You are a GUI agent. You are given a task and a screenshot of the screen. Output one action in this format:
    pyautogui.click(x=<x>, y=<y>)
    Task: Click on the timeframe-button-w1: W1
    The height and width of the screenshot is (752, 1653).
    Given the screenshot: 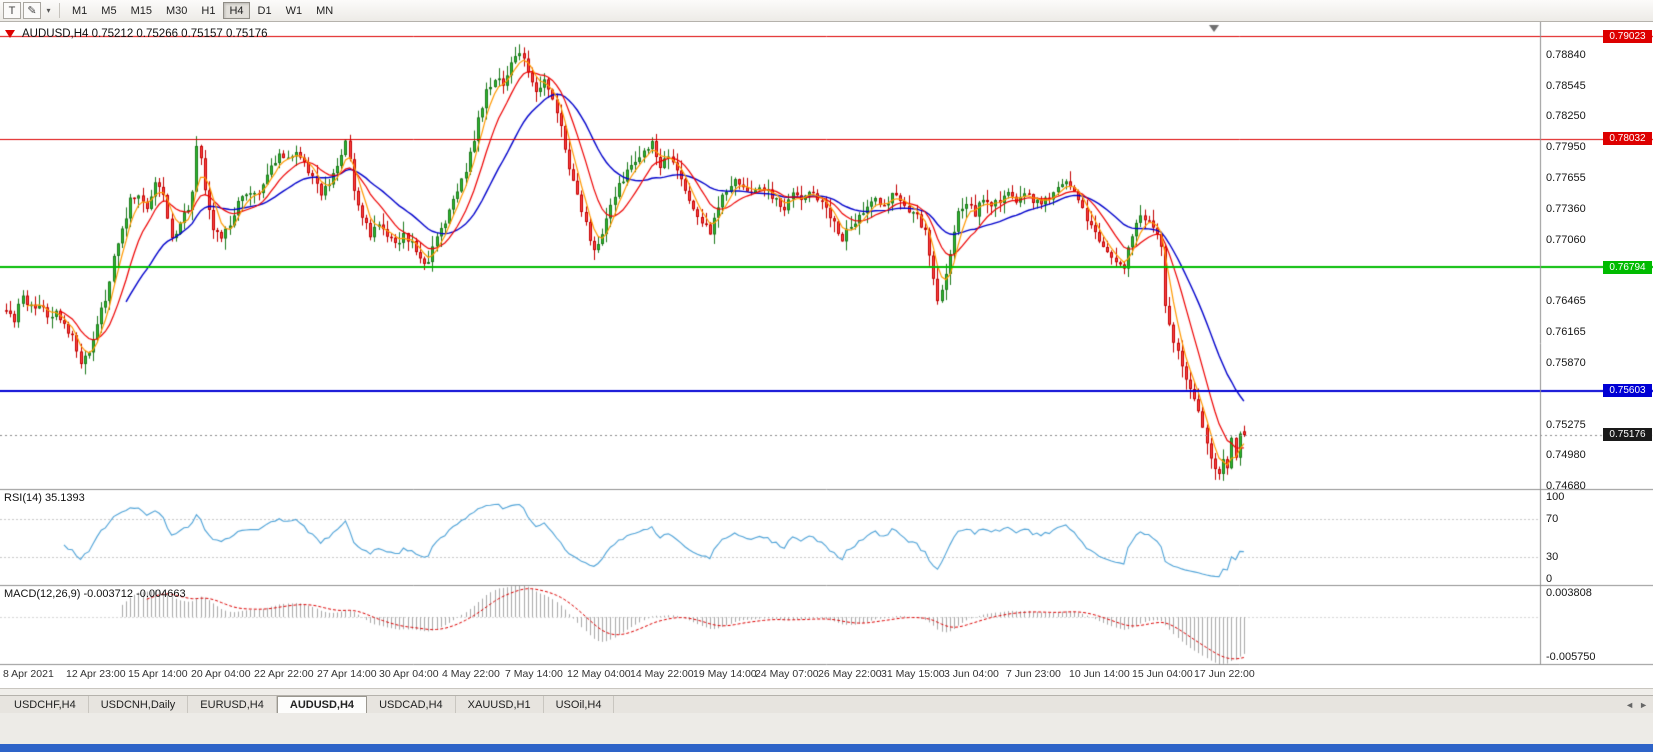 What is the action you would take?
    pyautogui.click(x=294, y=10)
    